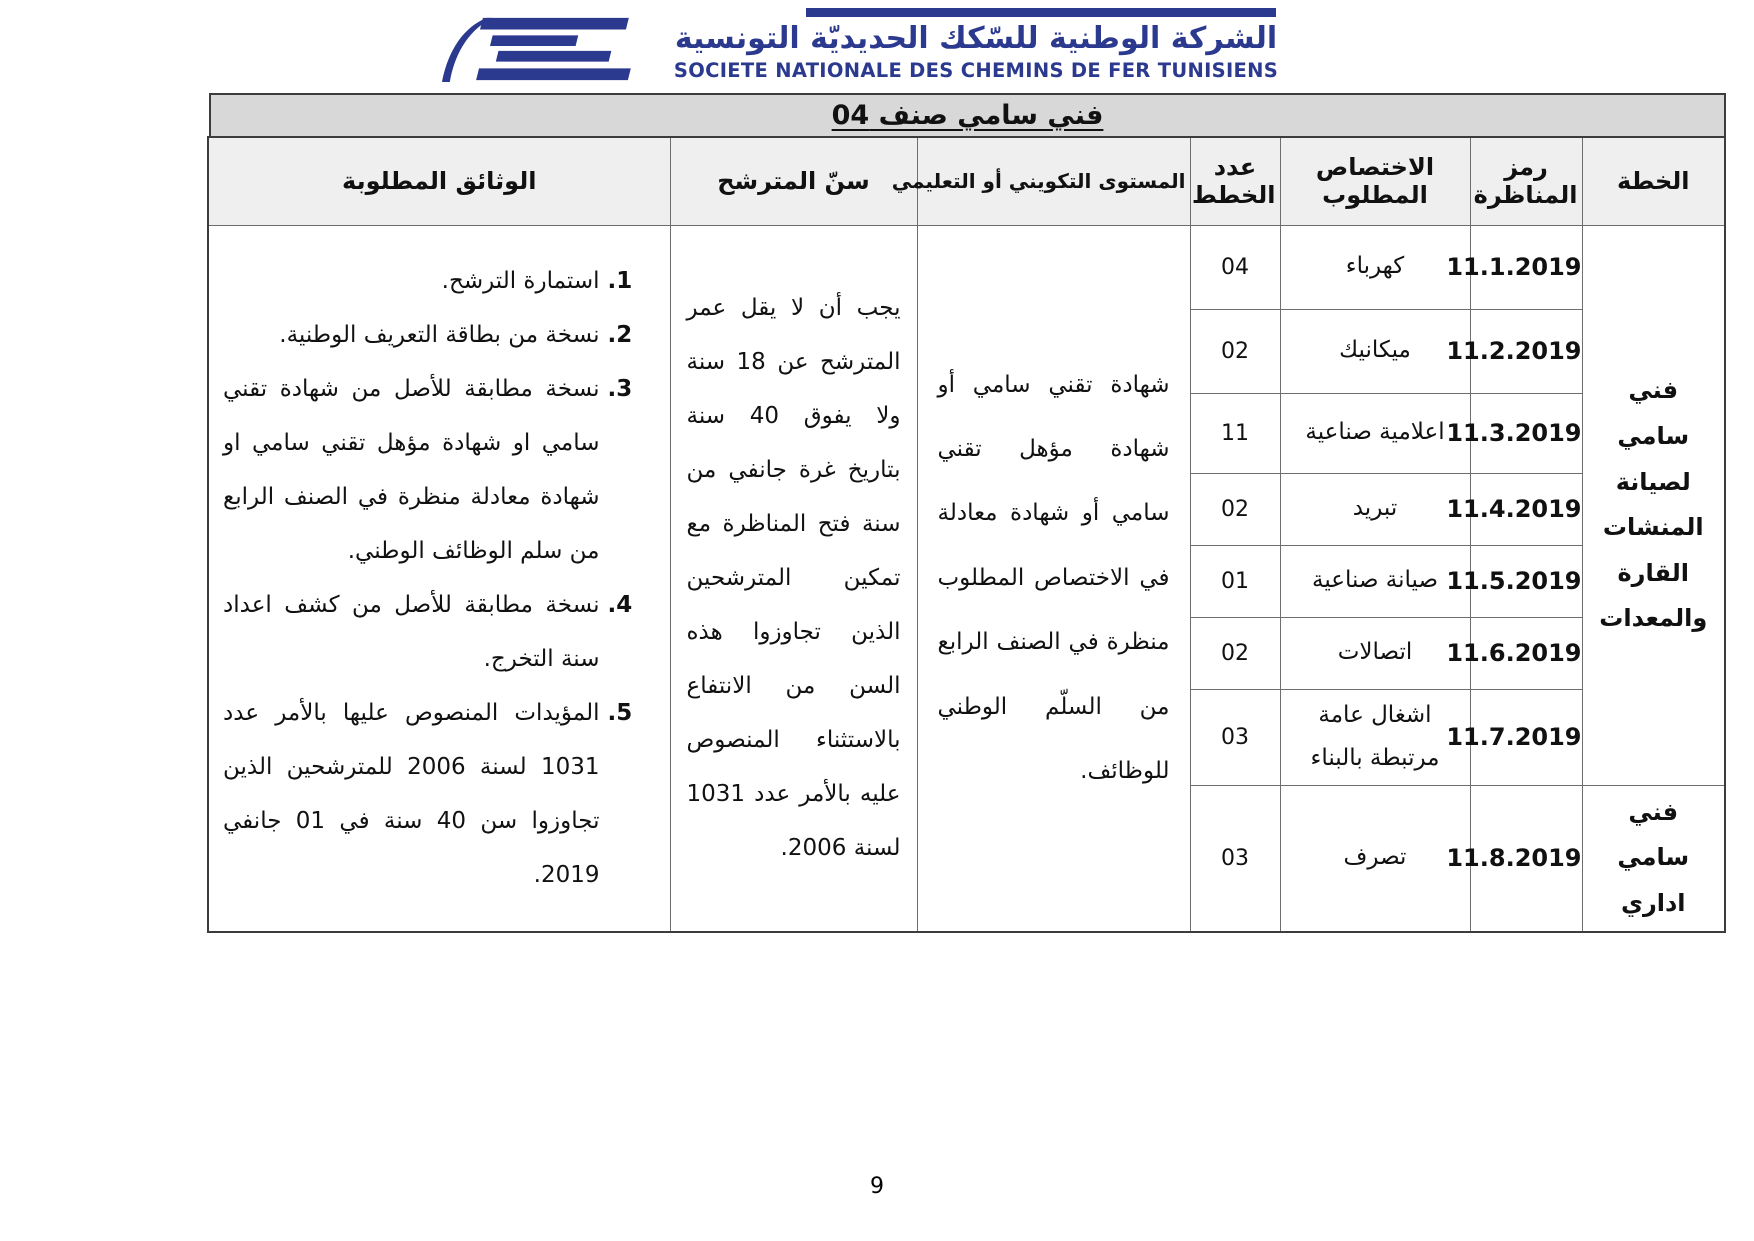  I want to click on position-count: 01, so click(1235, 581).